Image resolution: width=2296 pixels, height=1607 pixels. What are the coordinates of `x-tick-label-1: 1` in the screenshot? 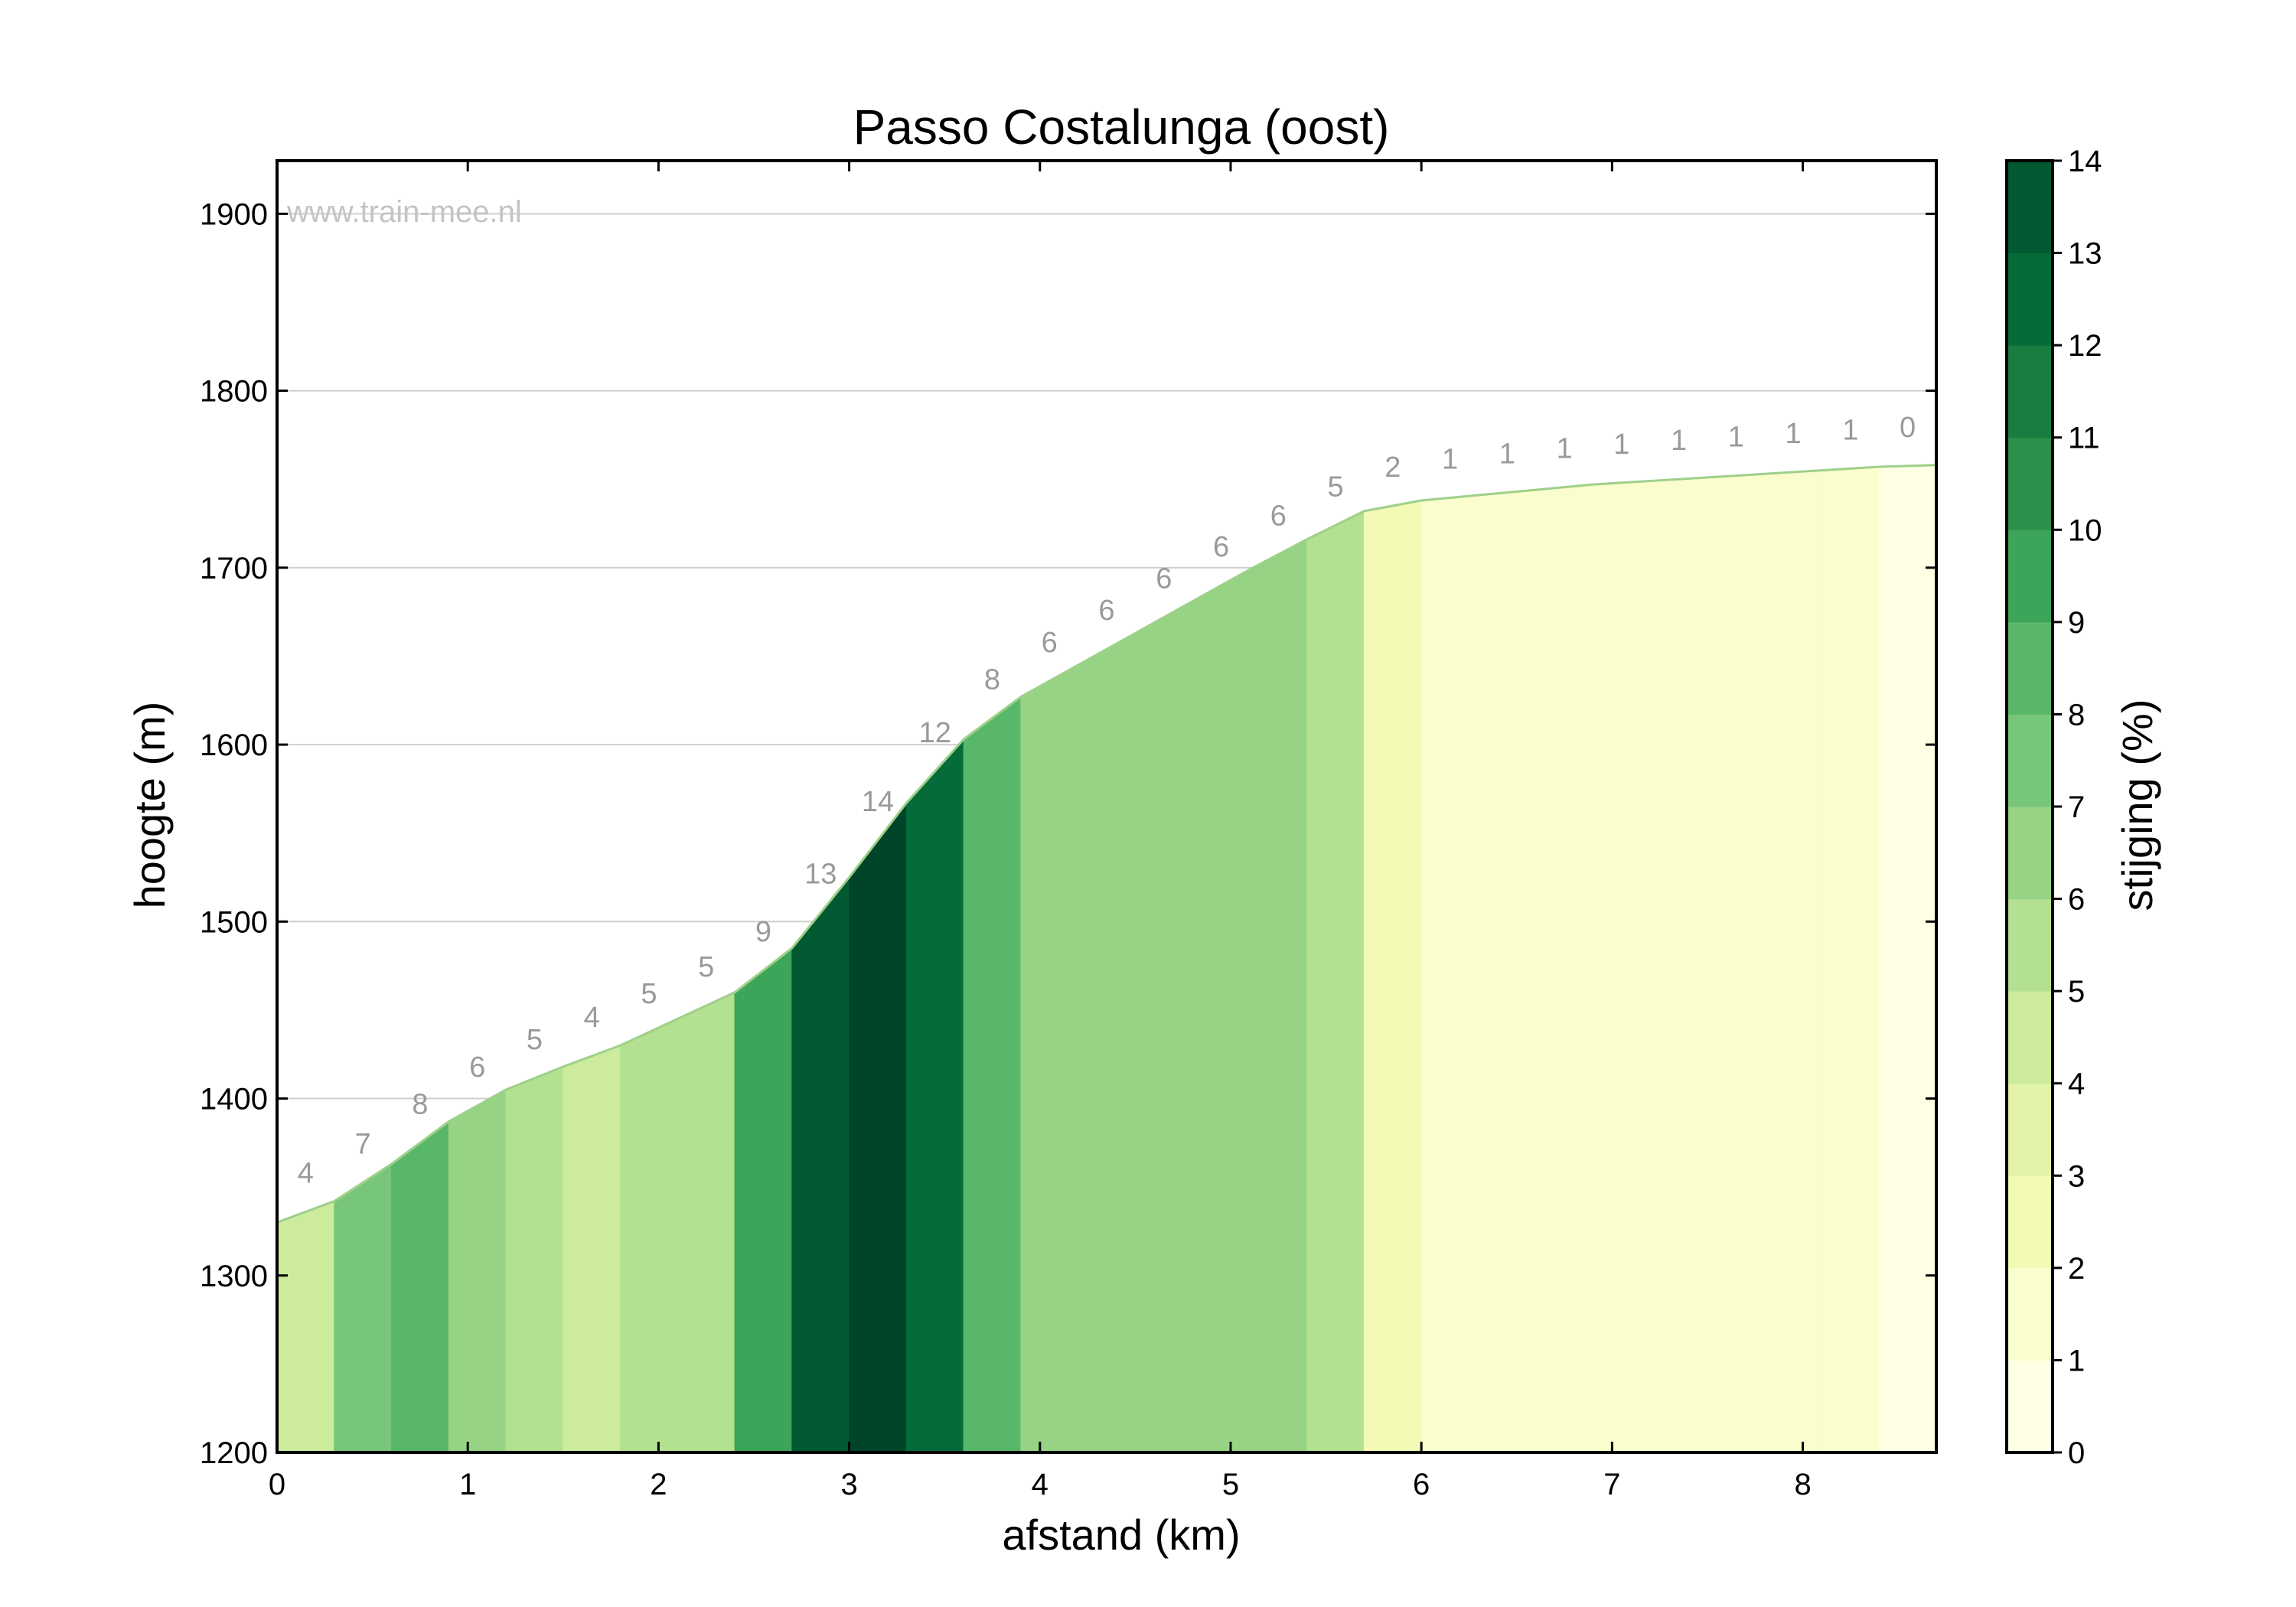 It's located at (467, 1485).